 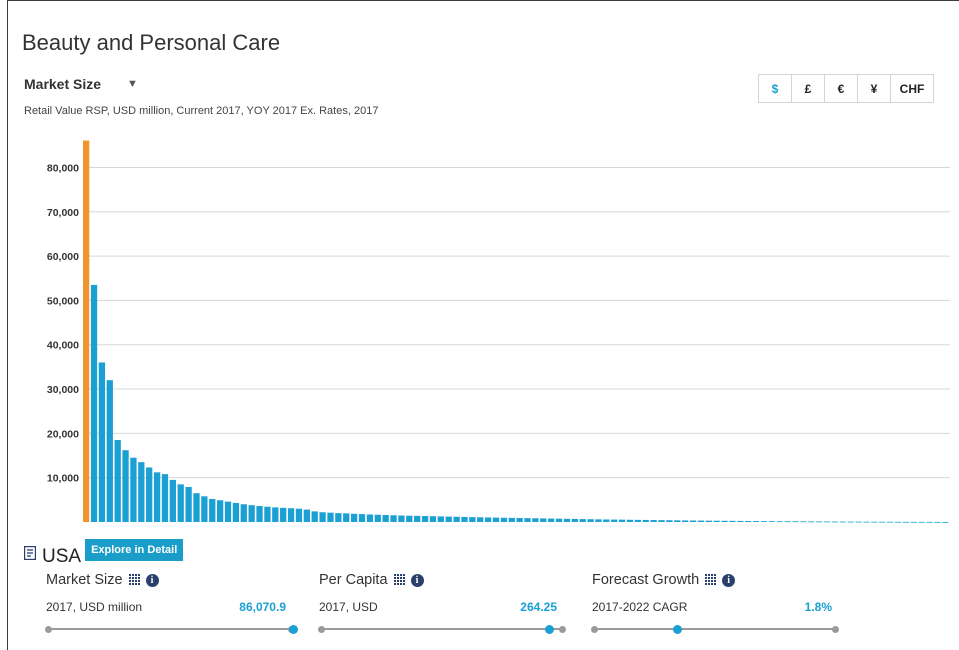 I want to click on currency-jpy-button: ¥, so click(x=874, y=88).